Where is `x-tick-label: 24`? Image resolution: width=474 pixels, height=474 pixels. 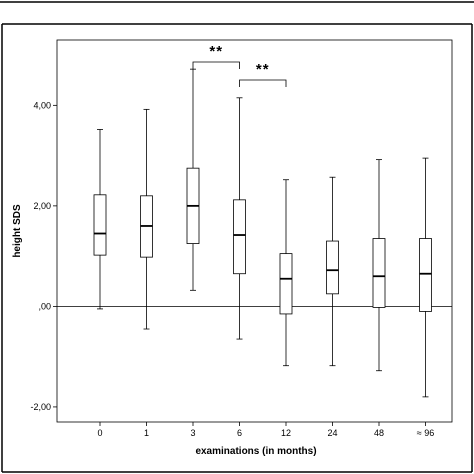
x-tick-label: 24 is located at coordinates (332, 433).